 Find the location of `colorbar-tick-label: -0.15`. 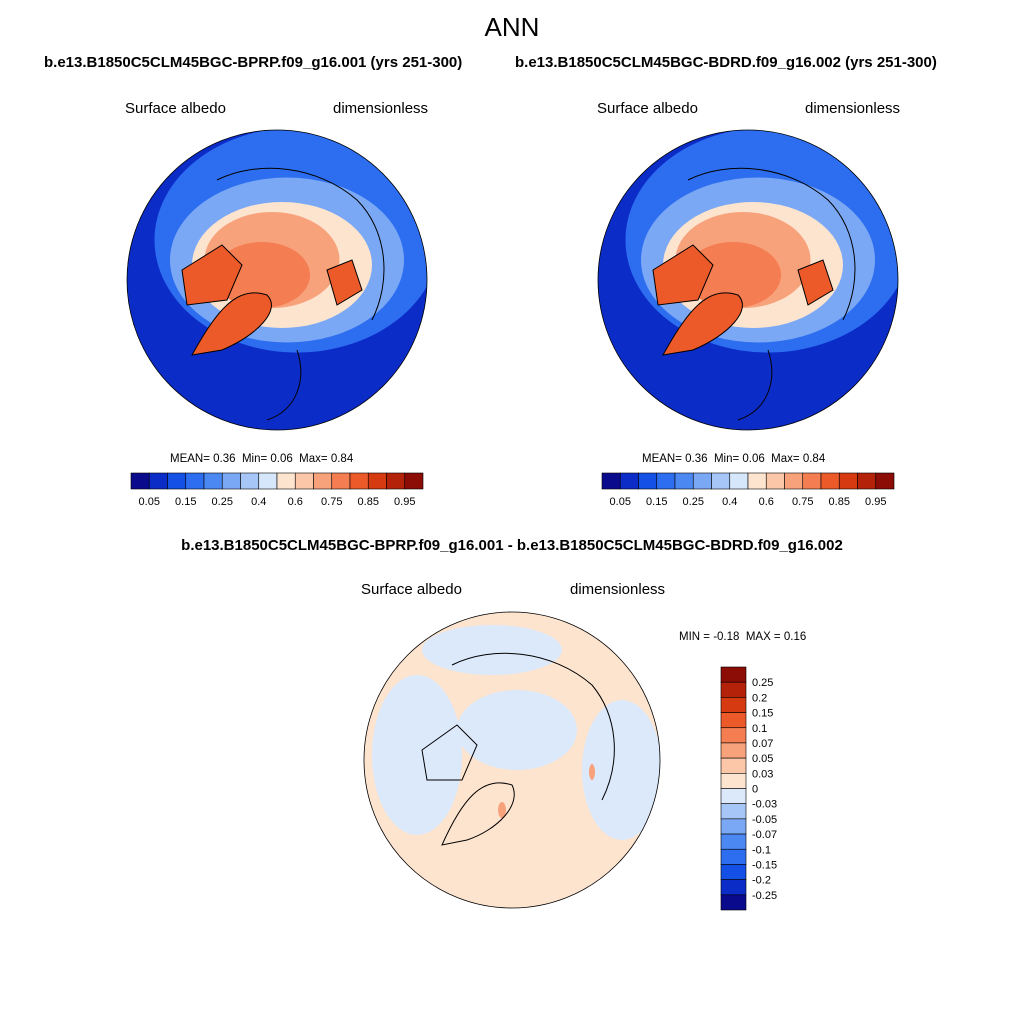

colorbar-tick-label: -0.15 is located at coordinates (764, 865).